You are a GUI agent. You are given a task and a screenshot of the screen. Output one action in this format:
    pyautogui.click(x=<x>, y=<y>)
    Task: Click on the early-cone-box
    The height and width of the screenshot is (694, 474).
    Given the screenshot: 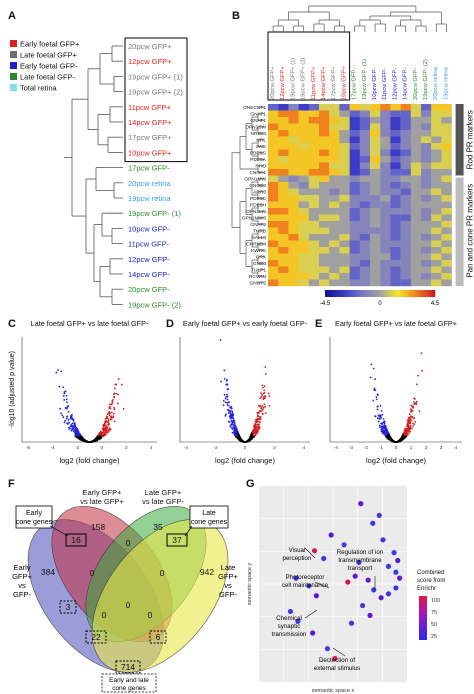 What is the action you would take?
    pyautogui.click(x=76, y=540)
    